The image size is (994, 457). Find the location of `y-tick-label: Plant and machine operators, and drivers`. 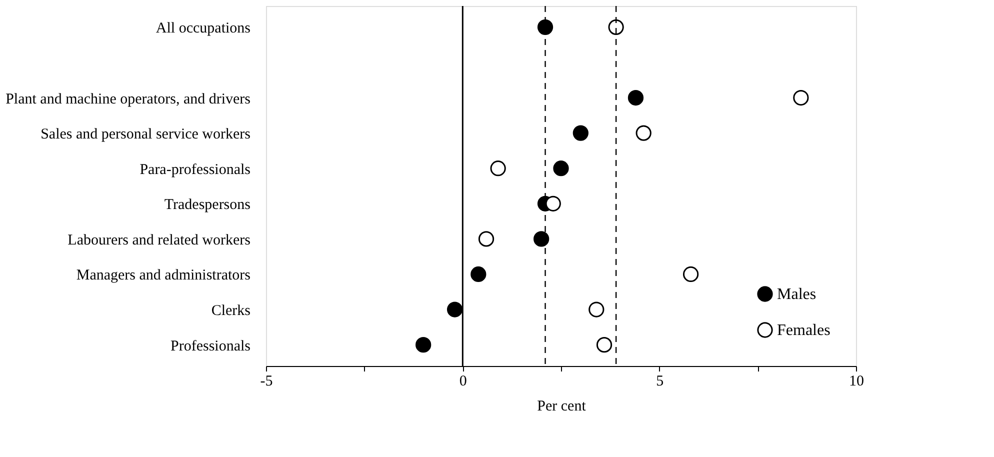

y-tick-label: Plant and machine operators, and drivers is located at coordinates (128, 99).